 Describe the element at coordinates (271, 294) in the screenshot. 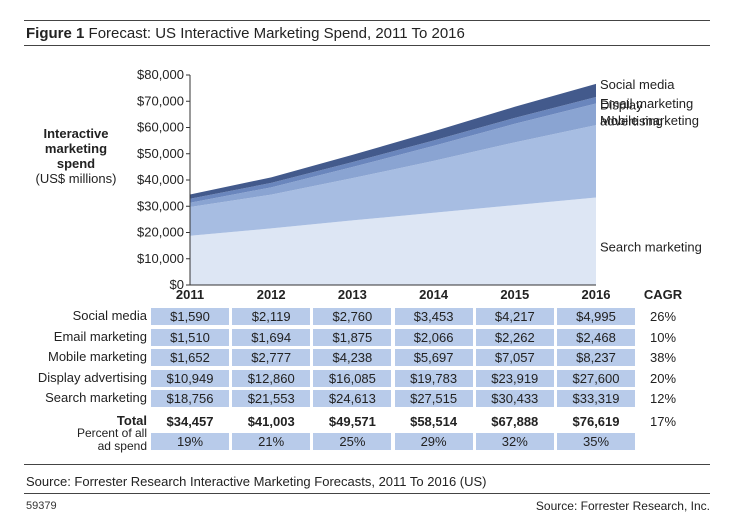

I see `table-year-header: 2012` at that location.